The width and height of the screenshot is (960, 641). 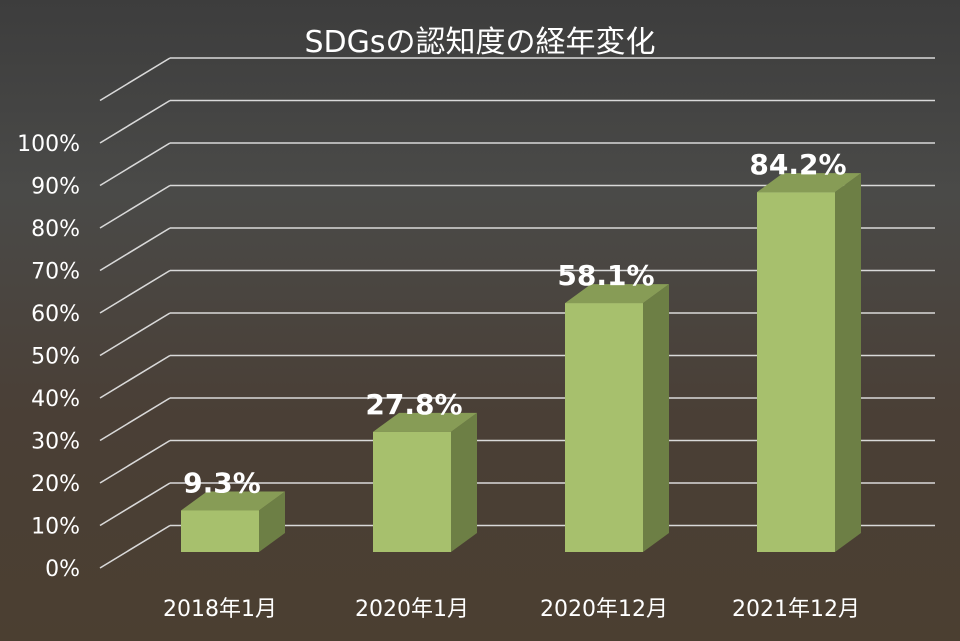 I want to click on y-tick-label: 10%, so click(x=55, y=527).